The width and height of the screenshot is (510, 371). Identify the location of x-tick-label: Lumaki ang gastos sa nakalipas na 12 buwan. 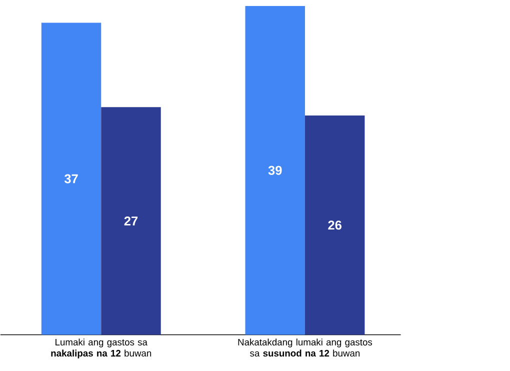
(101, 348).